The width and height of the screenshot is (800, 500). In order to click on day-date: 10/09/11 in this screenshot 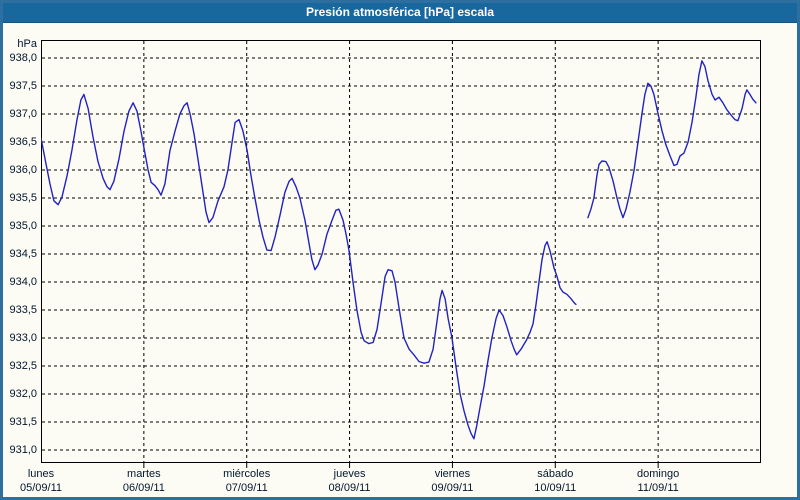, I will do `click(555, 488)`.